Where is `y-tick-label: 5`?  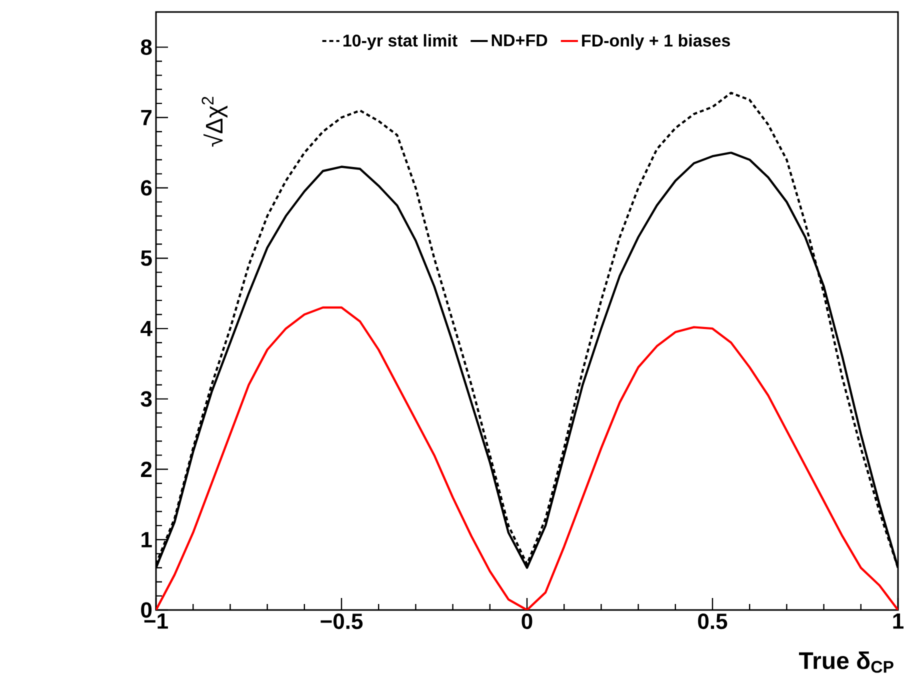 y-tick-label: 5 is located at coordinates (146, 258).